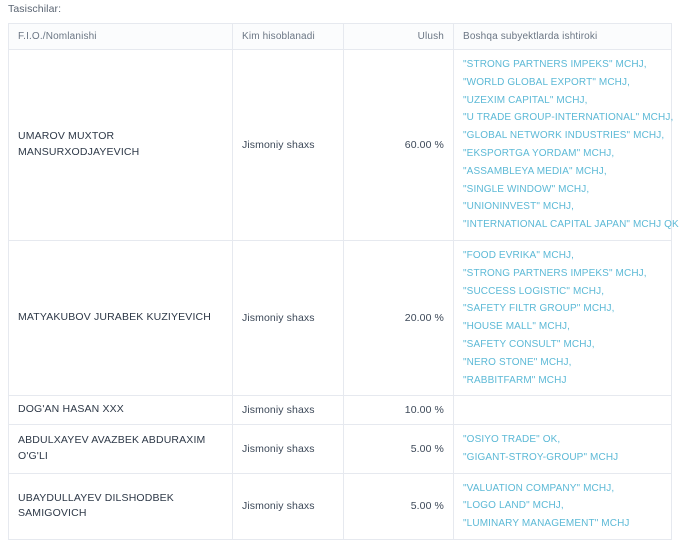 This screenshot has height=553, width=680. What do you see at coordinates (535, 171) in the screenshot?
I see `other-entity-link: "ASSAMBLEYA MEDIA" MCHJ,` at bounding box center [535, 171].